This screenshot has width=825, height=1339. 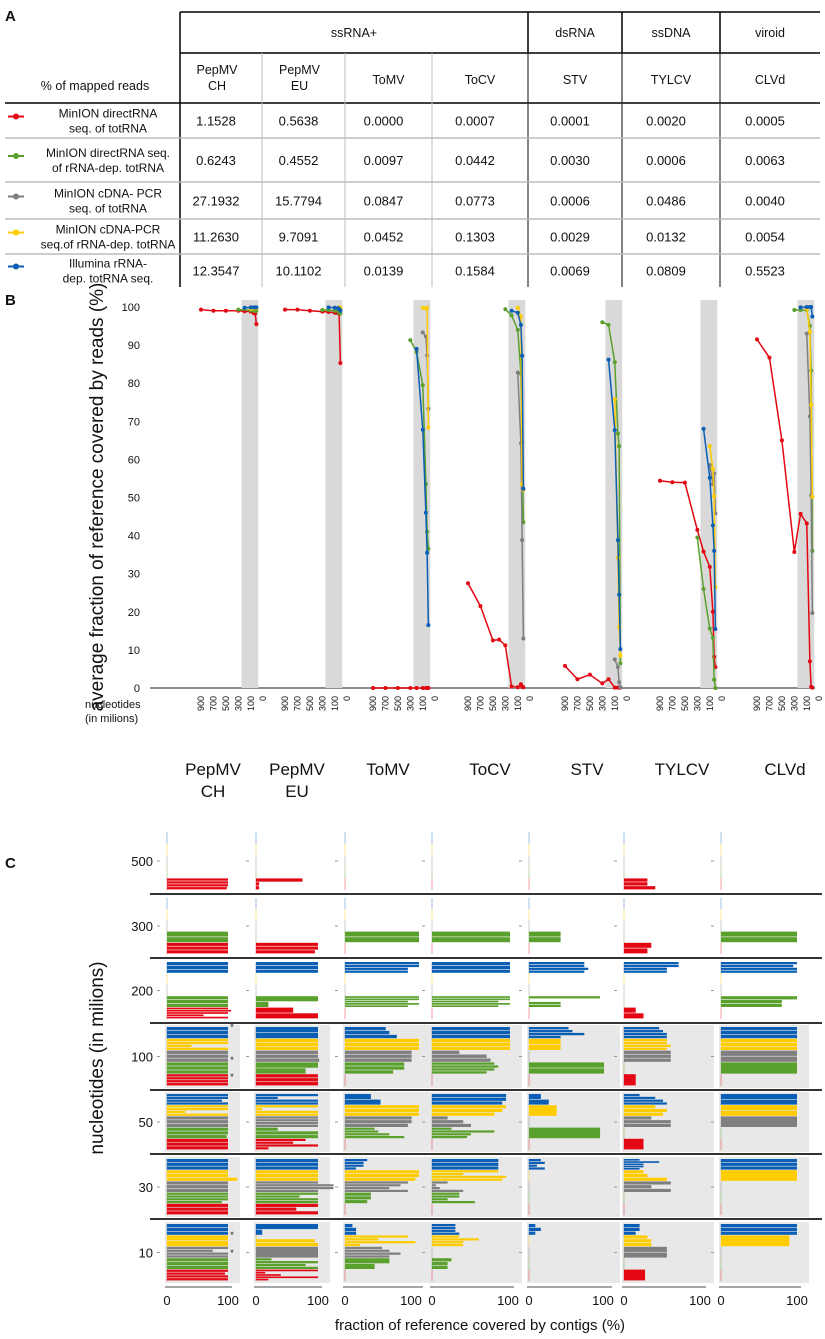 What do you see at coordinates (697, 703) in the screenshot?
I see `x-tick-label: 300` at bounding box center [697, 703].